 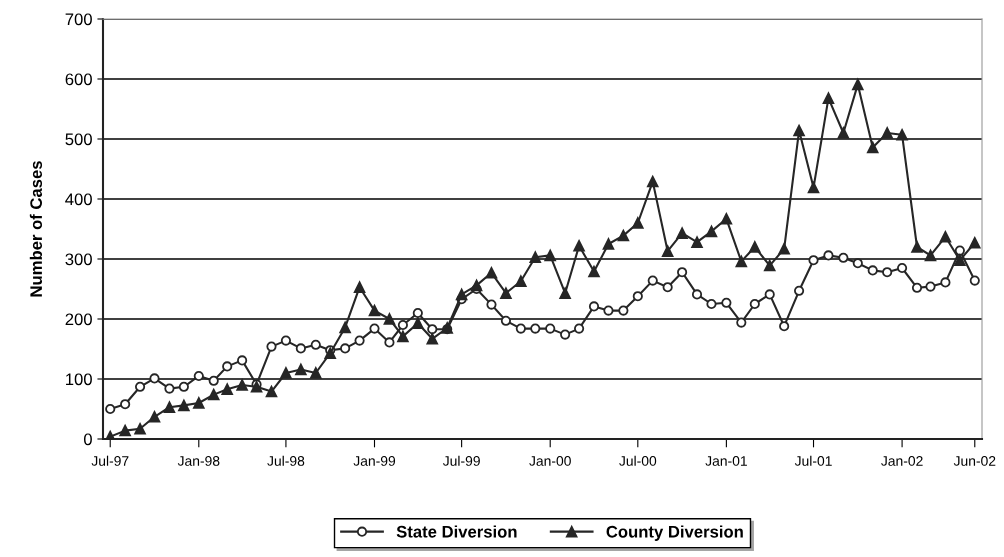 I want to click on x-tick-label: Jan-99, so click(x=374, y=461).